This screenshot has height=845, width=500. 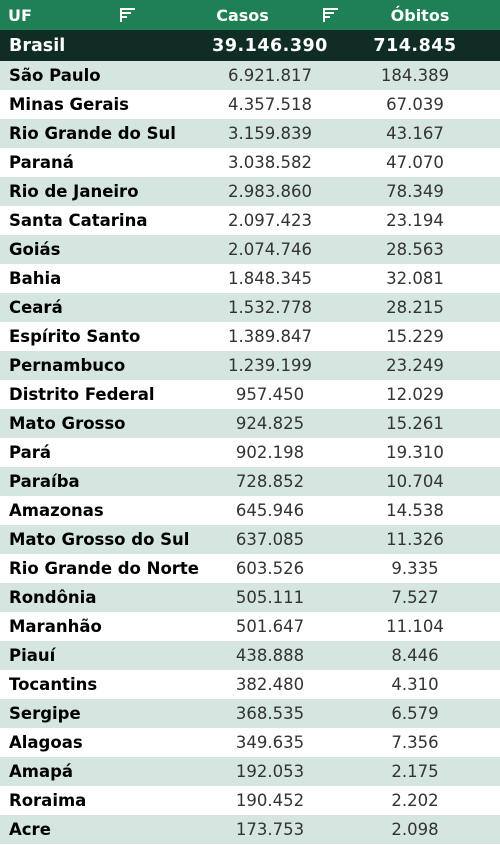 What do you see at coordinates (270, 75) in the screenshot?
I see `state-casos: 6.921.817` at bounding box center [270, 75].